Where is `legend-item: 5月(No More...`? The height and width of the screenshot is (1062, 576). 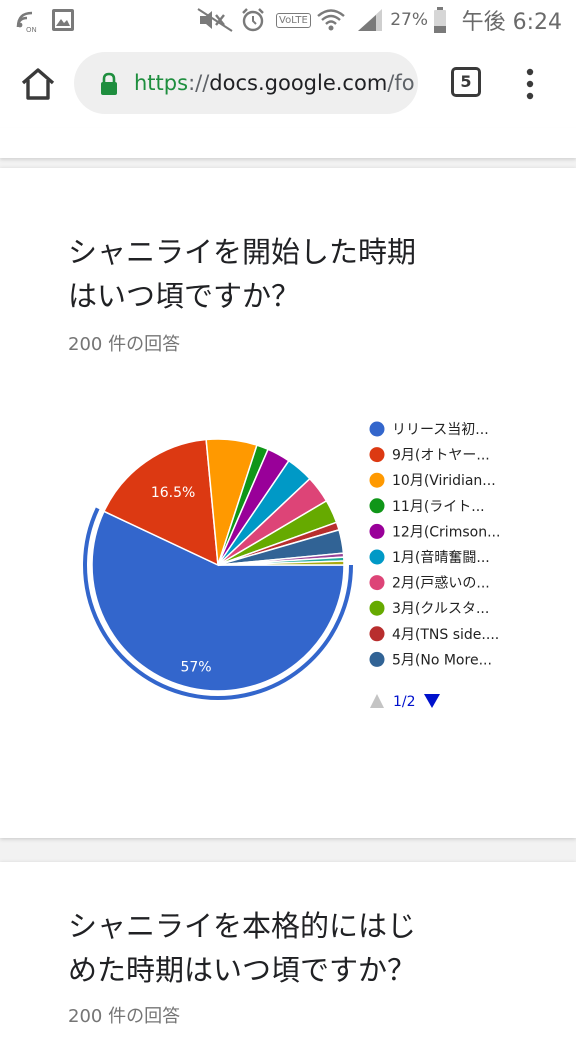
legend-item: 5月(No More... is located at coordinates (442, 660).